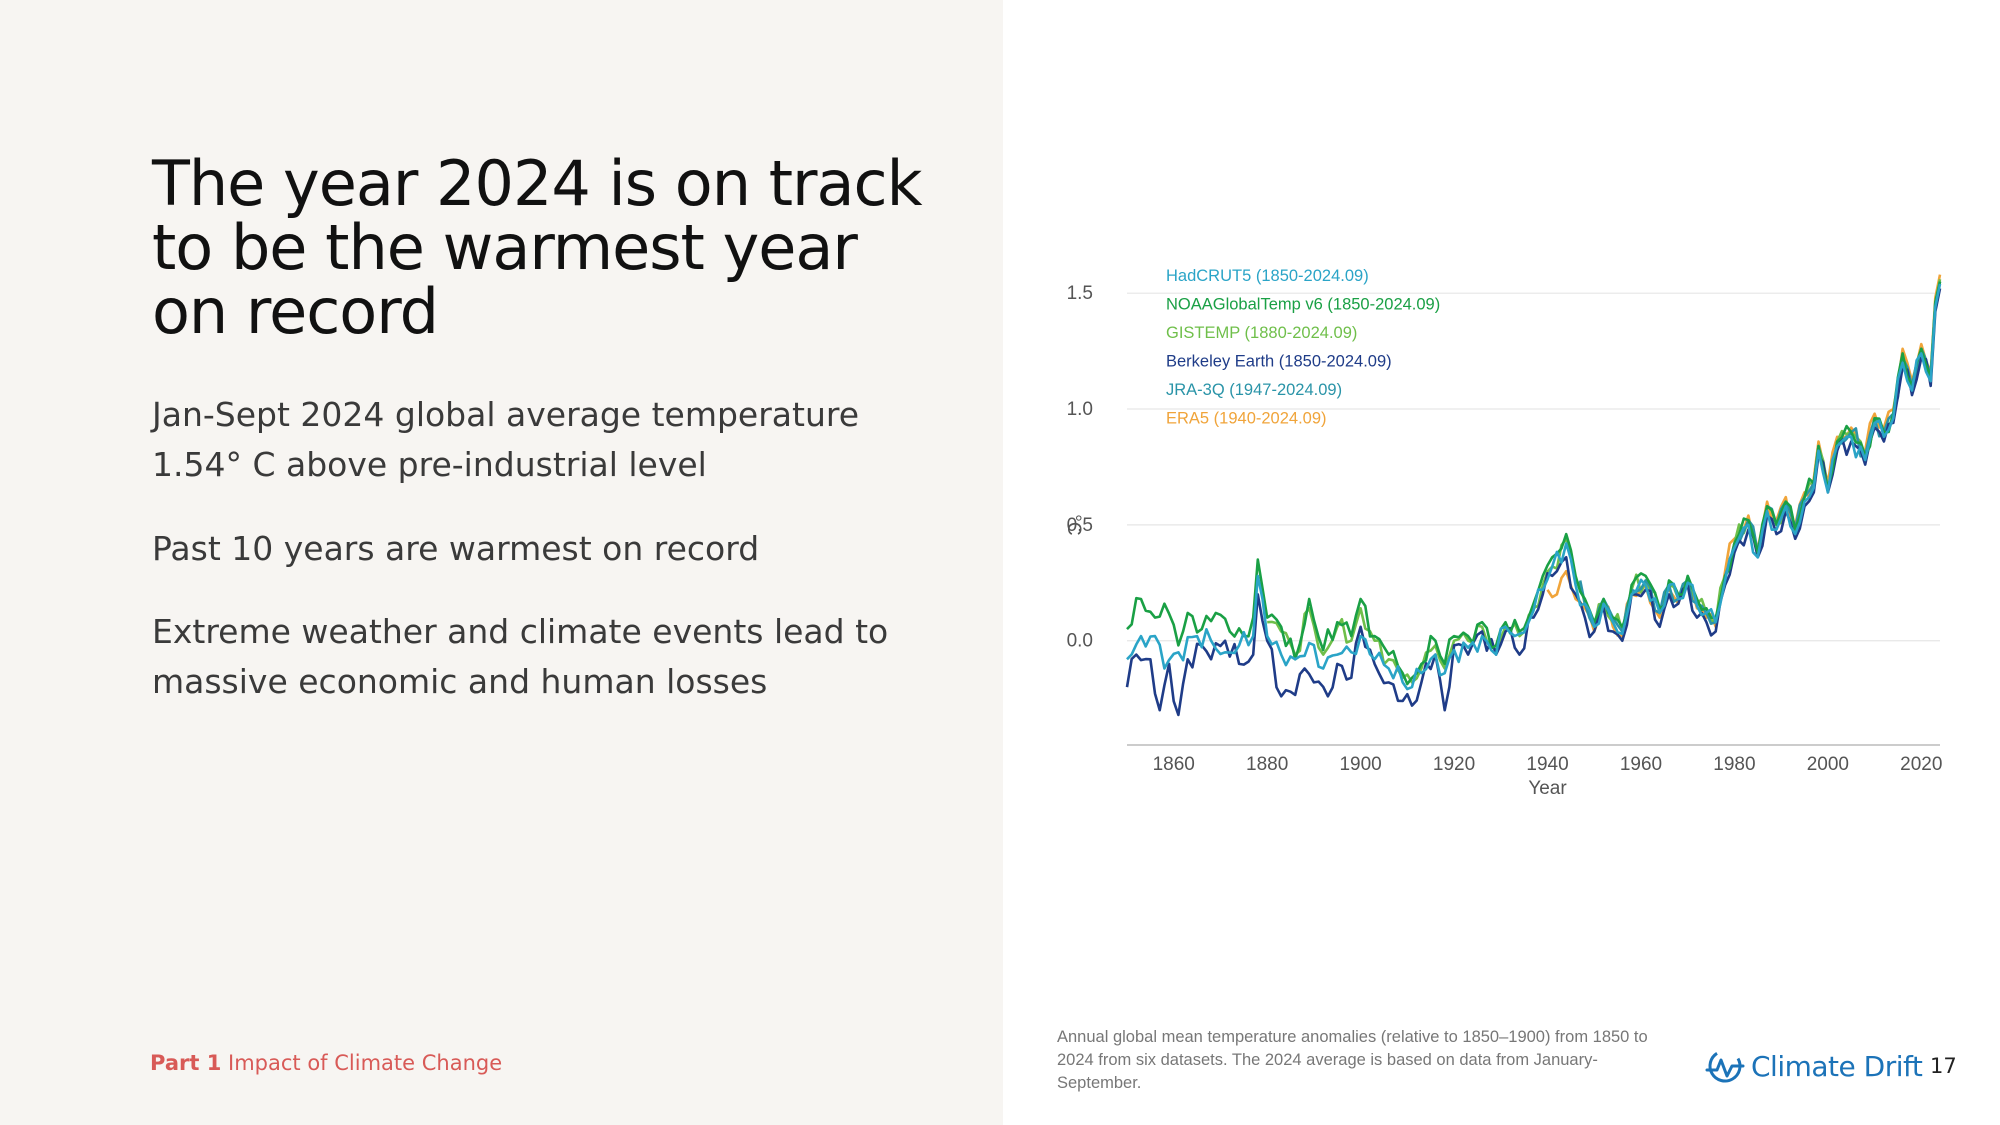 This screenshot has width=2000, height=1125. I want to click on x-axis-title: Year, so click(1547, 788).